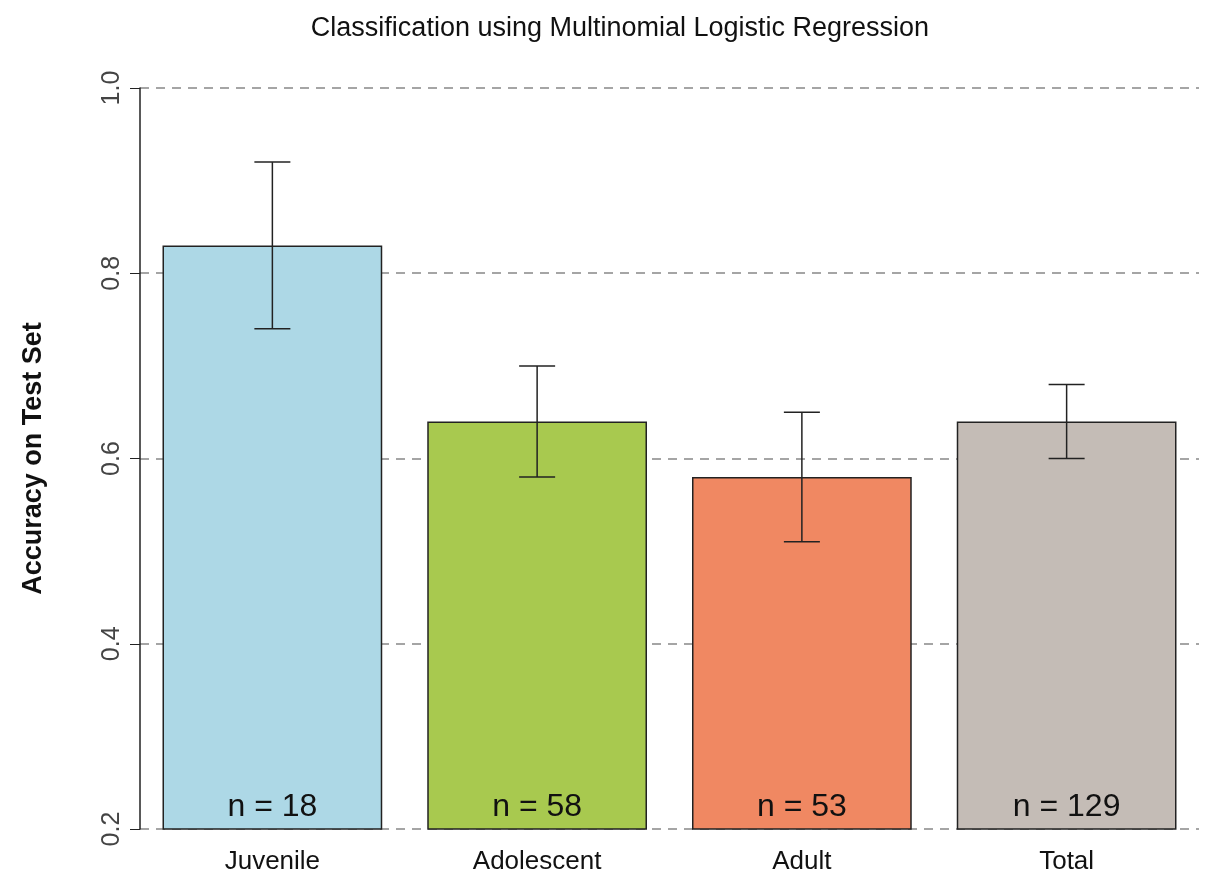  I want to click on x-tick-label: Juvenile, so click(272, 860).